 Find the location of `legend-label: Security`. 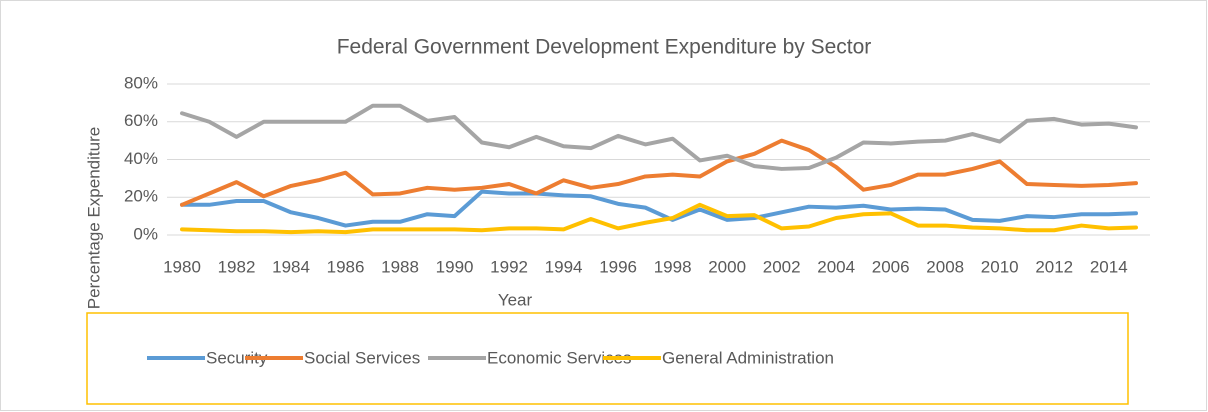

legend-label: Security is located at coordinates (237, 357).